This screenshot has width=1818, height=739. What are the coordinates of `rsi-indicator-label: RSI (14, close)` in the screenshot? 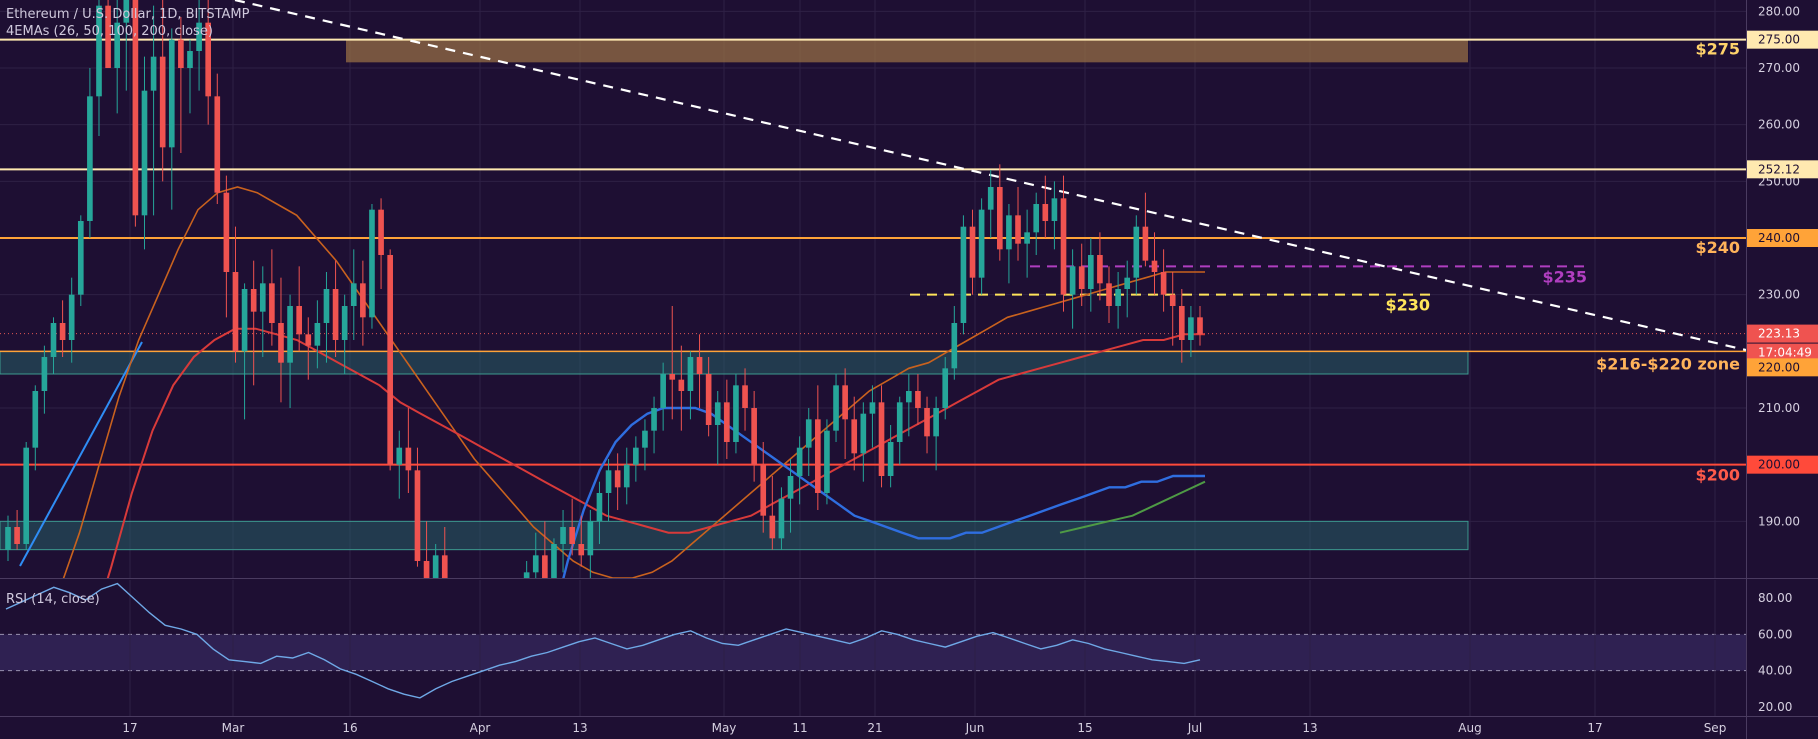 It's located at (53, 599).